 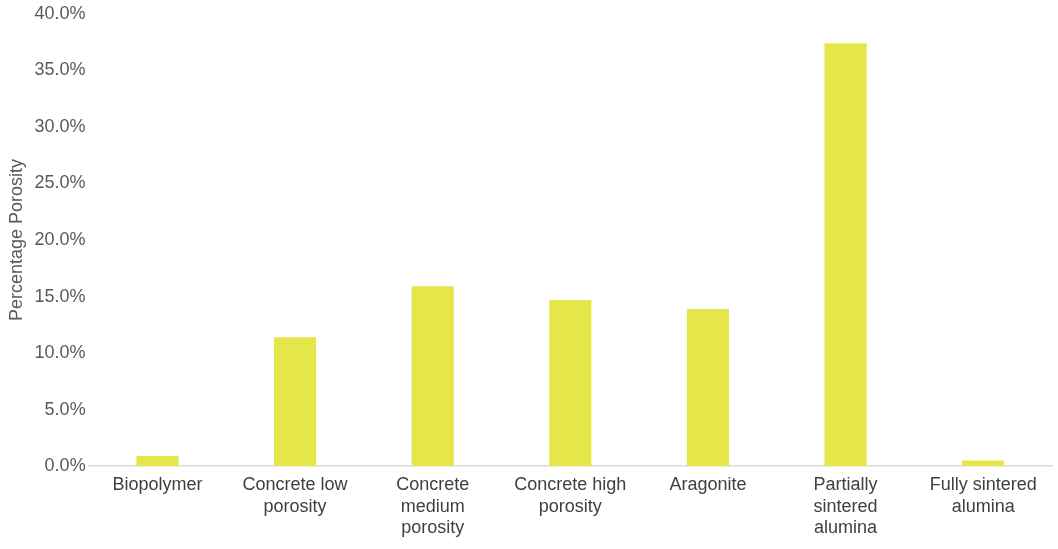 I want to click on x-tick-label: Partially sintered alumina, so click(x=846, y=505).